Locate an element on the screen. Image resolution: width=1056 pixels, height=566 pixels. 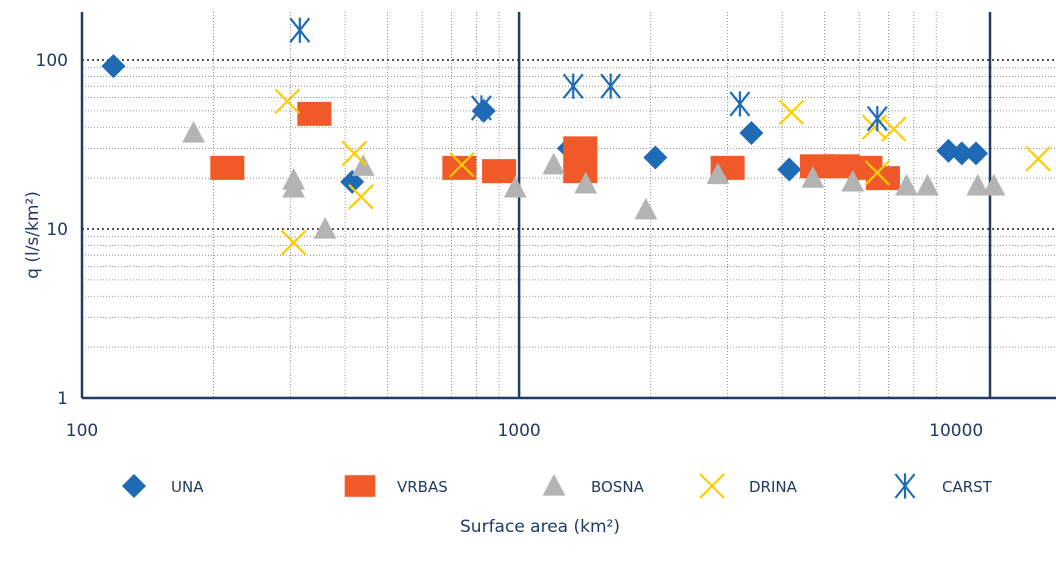
legend-bosna-marker is located at coordinates (554, 485).